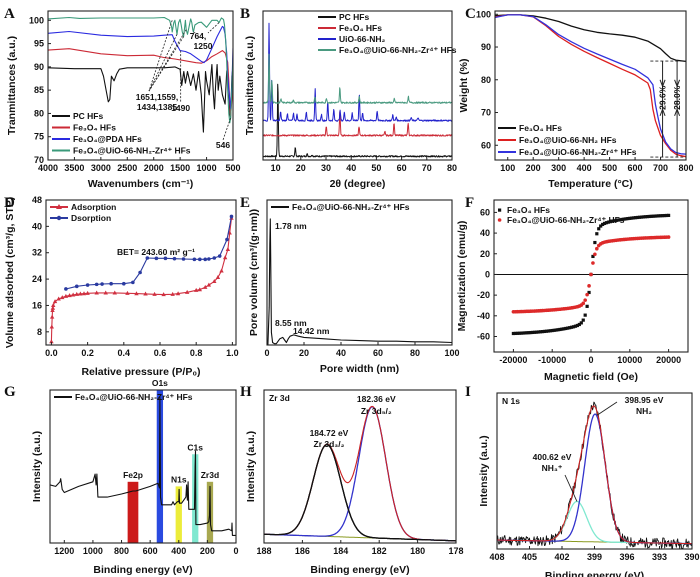  Describe the element at coordinates (291, 323) in the screenshot. I see `annotation: 8.55 nm` at that location.